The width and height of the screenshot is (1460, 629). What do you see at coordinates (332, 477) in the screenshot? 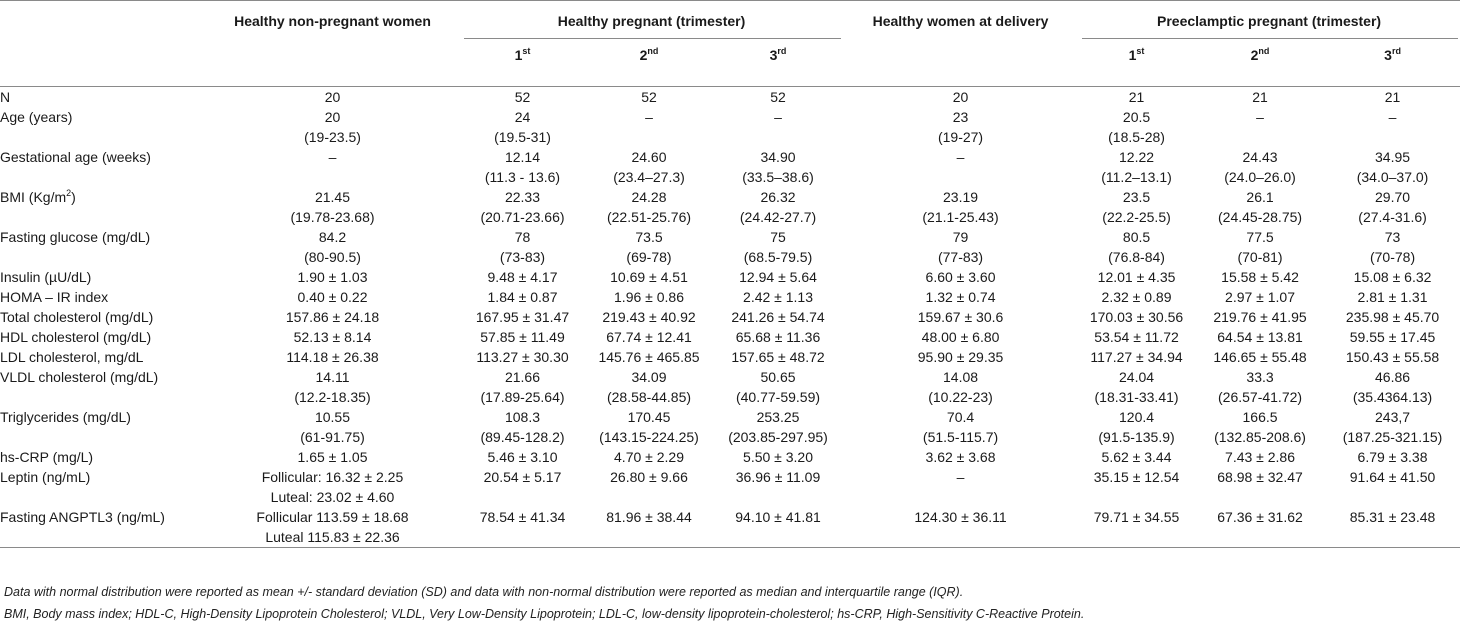
I see `cell-value: Follicular: 16.32 ± 2.25` at bounding box center [332, 477].